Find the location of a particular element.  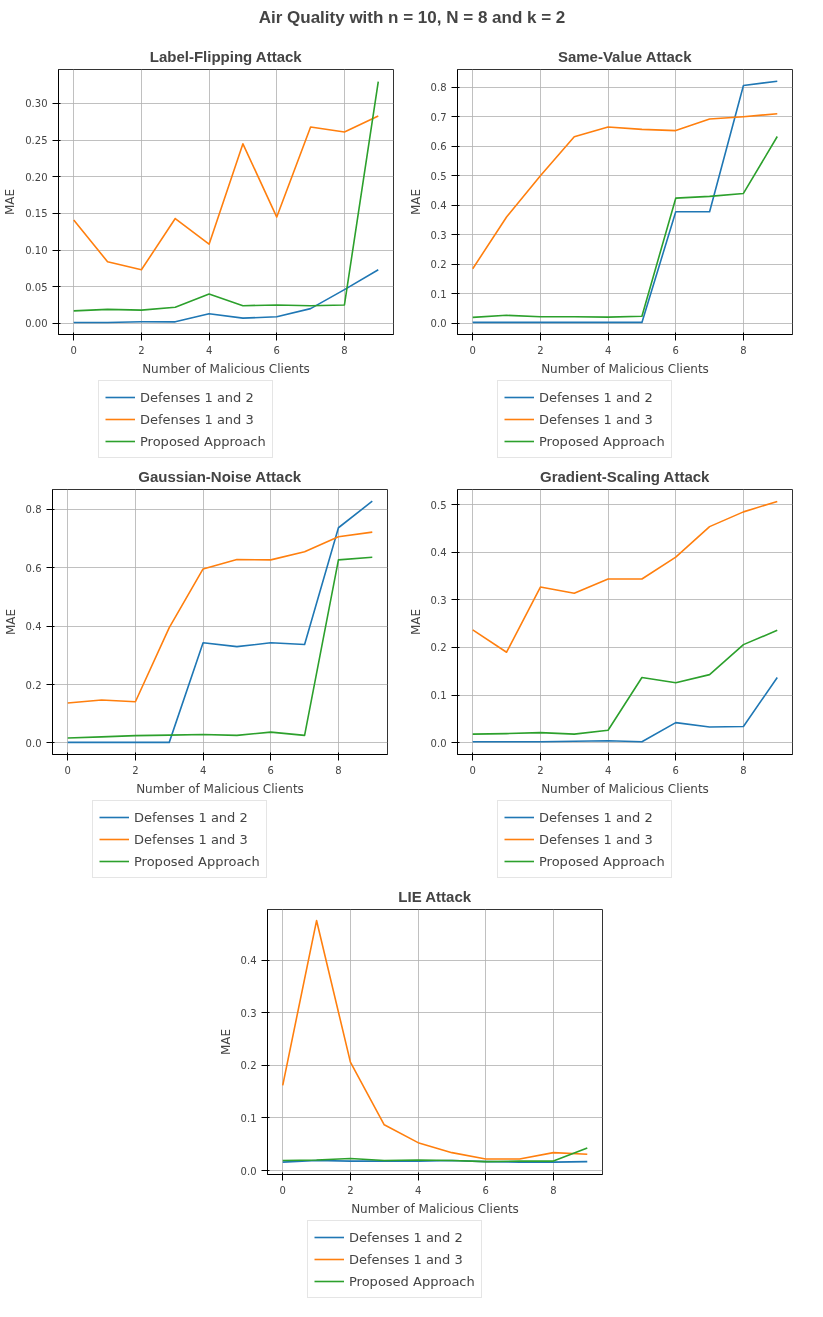

y-tick-label: 0.05 is located at coordinates (36, 287).